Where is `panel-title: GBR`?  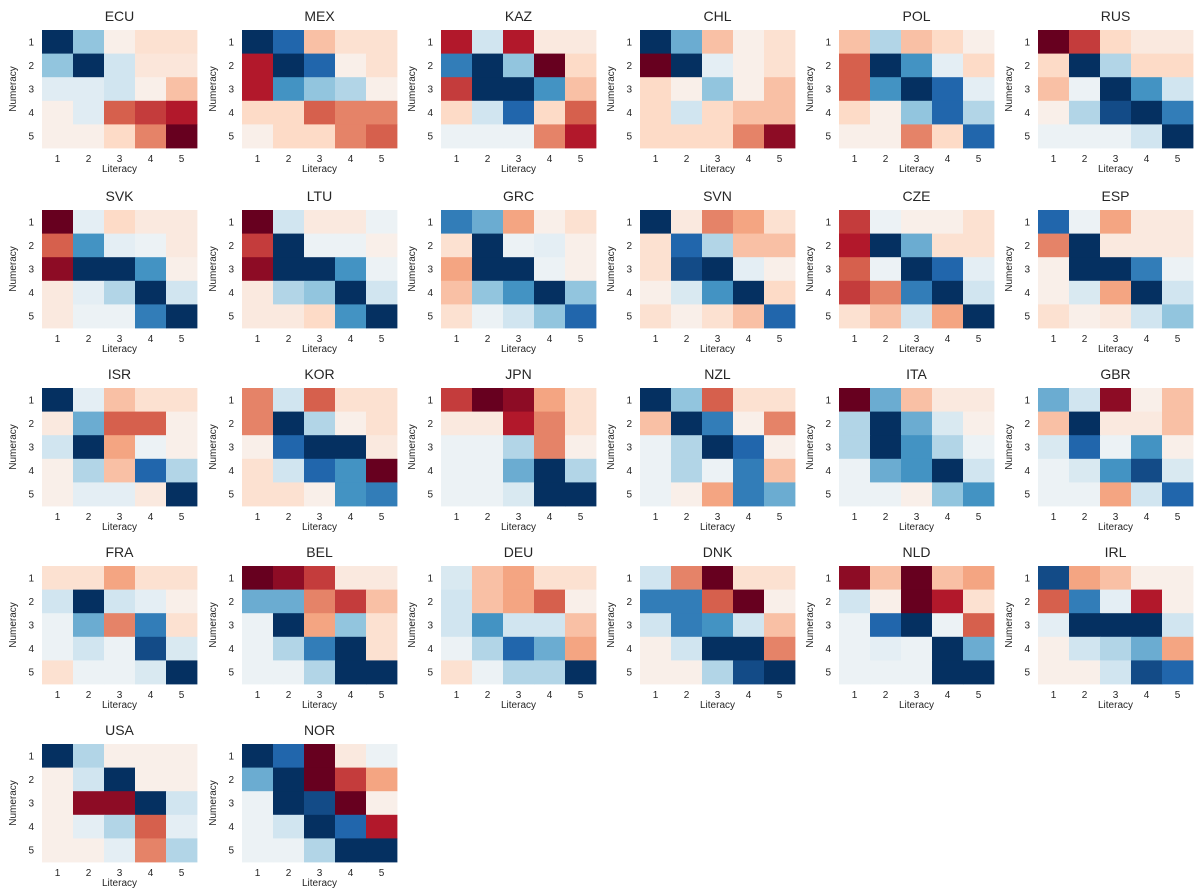
panel-title: GBR is located at coordinates (1115, 374).